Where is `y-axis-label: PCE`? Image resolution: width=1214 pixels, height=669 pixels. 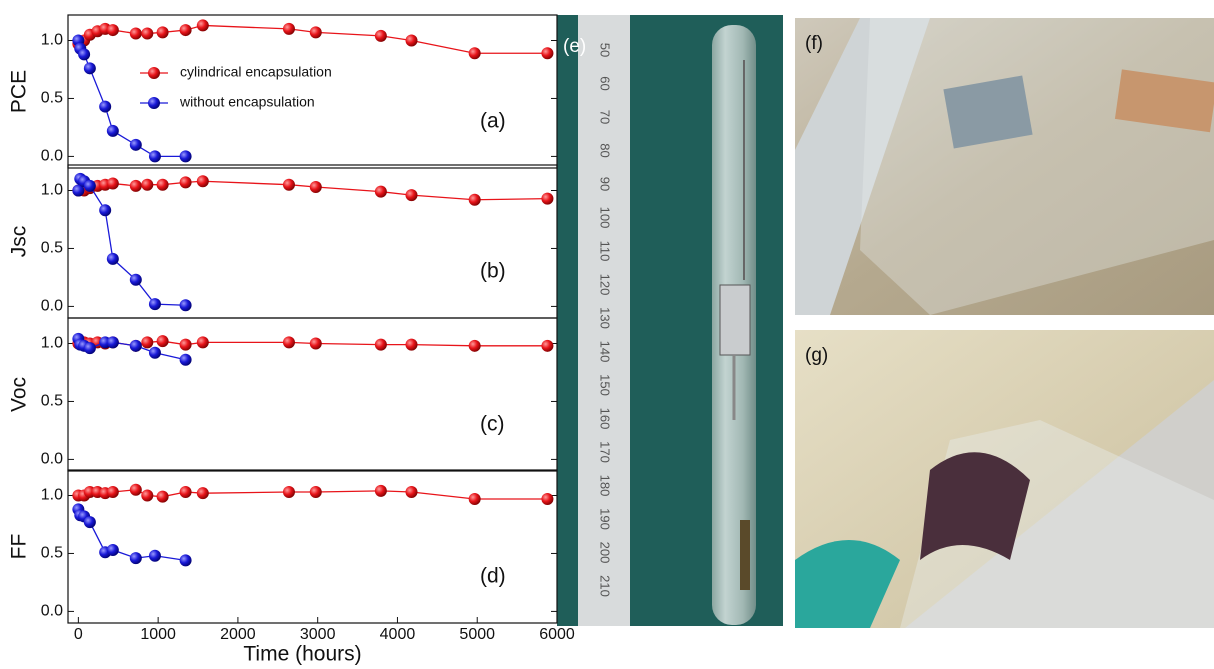
y-axis-label: PCE is located at coordinates (19, 91).